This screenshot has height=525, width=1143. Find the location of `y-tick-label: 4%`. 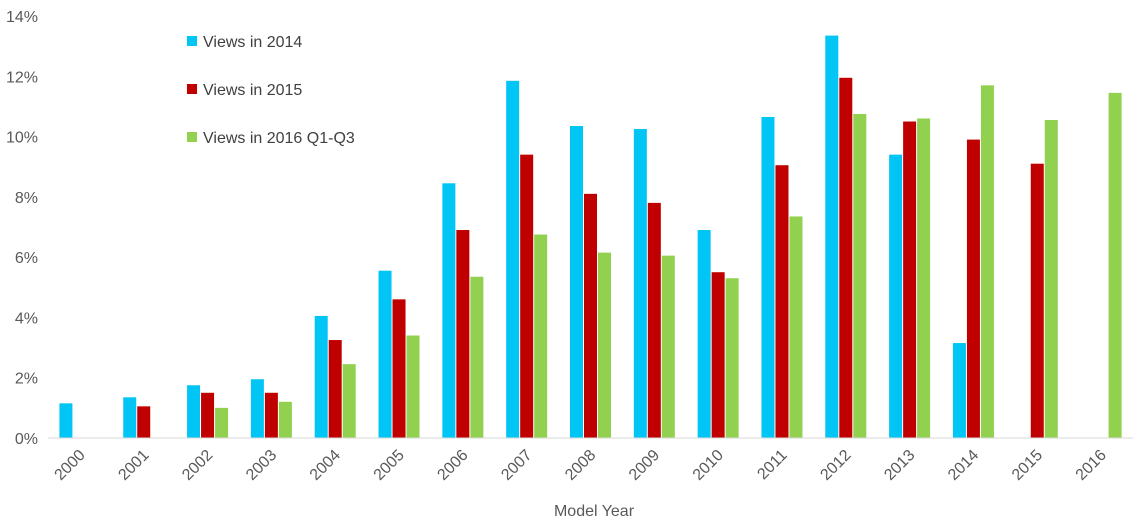

y-tick-label: 4% is located at coordinates (26, 318).